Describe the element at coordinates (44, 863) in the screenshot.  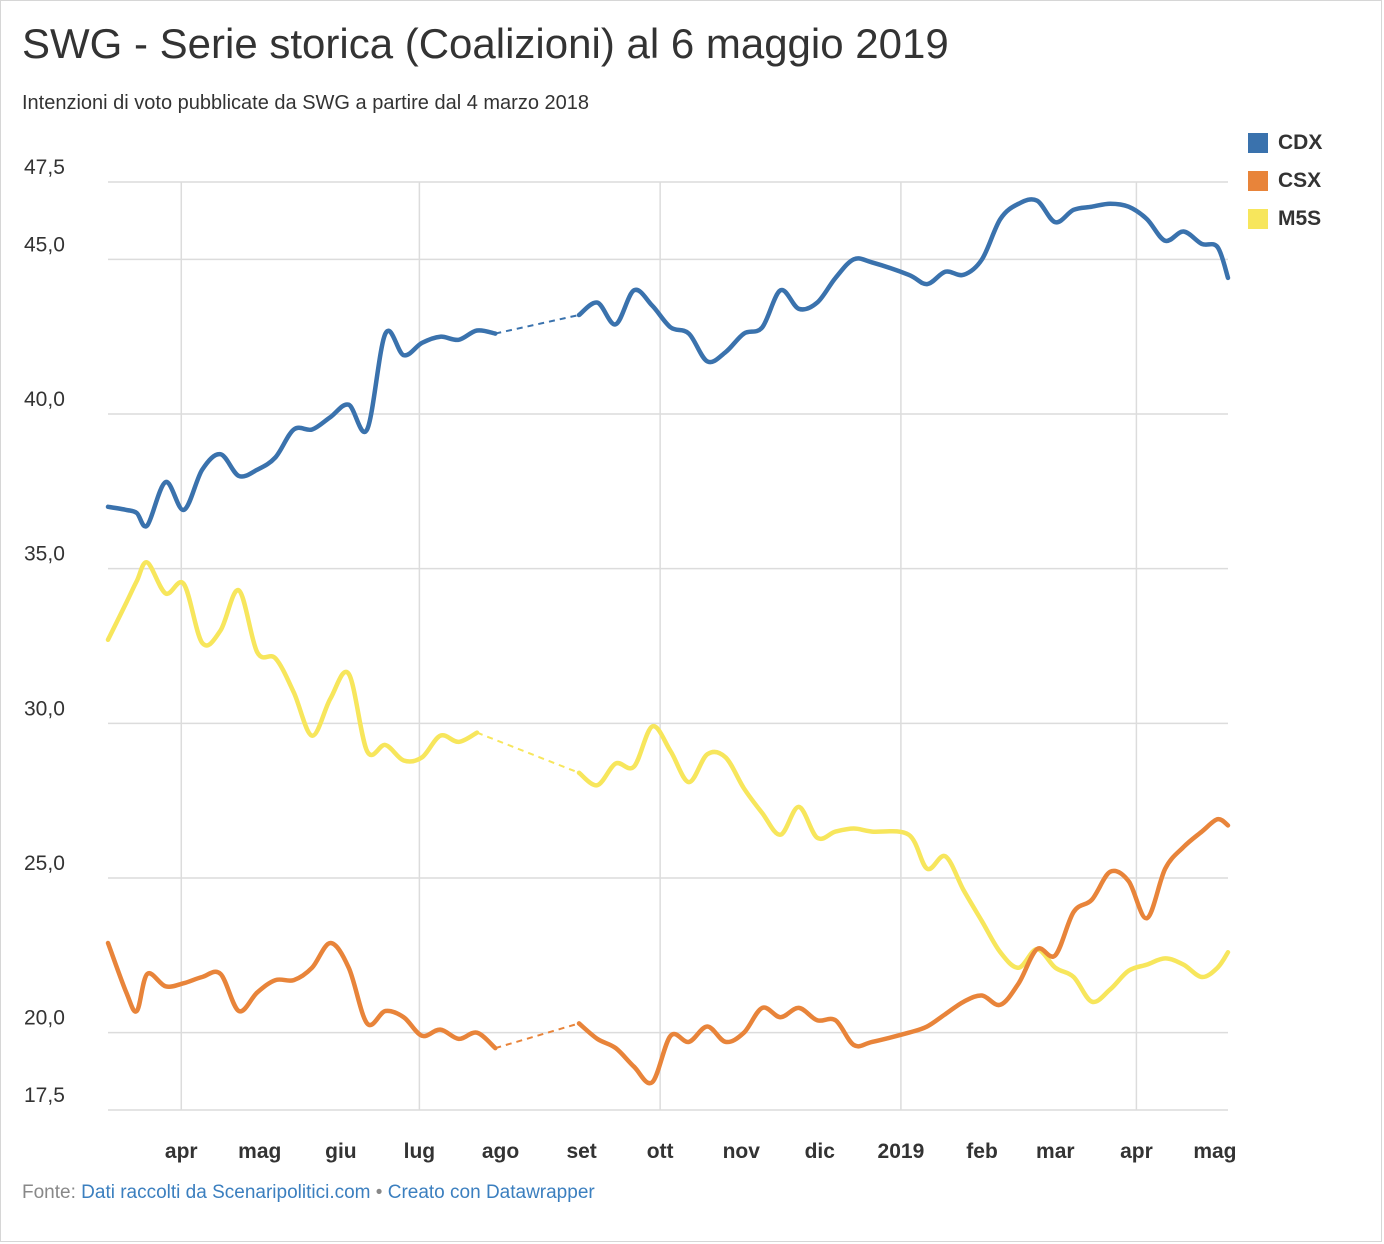
I see `y-tick-label: 25,0` at that location.